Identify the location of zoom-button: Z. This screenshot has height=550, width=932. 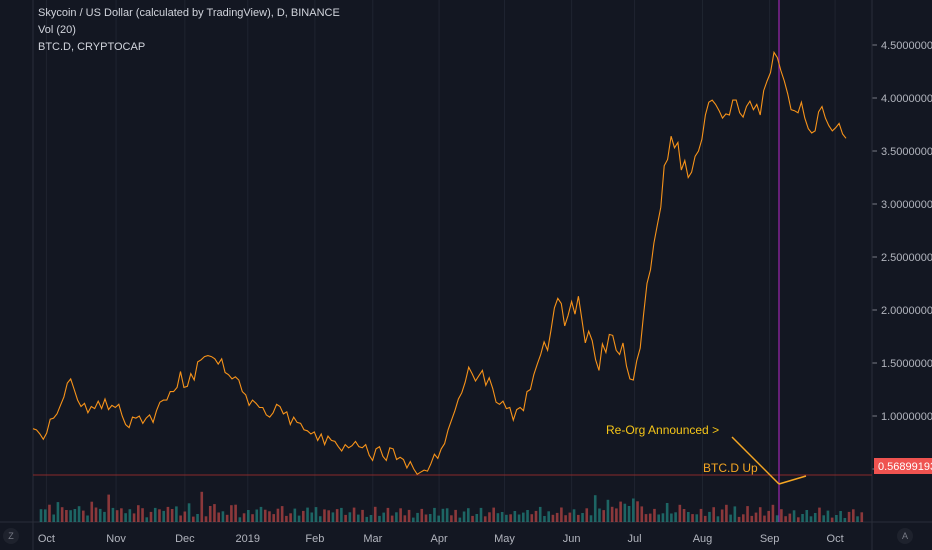
(11, 536).